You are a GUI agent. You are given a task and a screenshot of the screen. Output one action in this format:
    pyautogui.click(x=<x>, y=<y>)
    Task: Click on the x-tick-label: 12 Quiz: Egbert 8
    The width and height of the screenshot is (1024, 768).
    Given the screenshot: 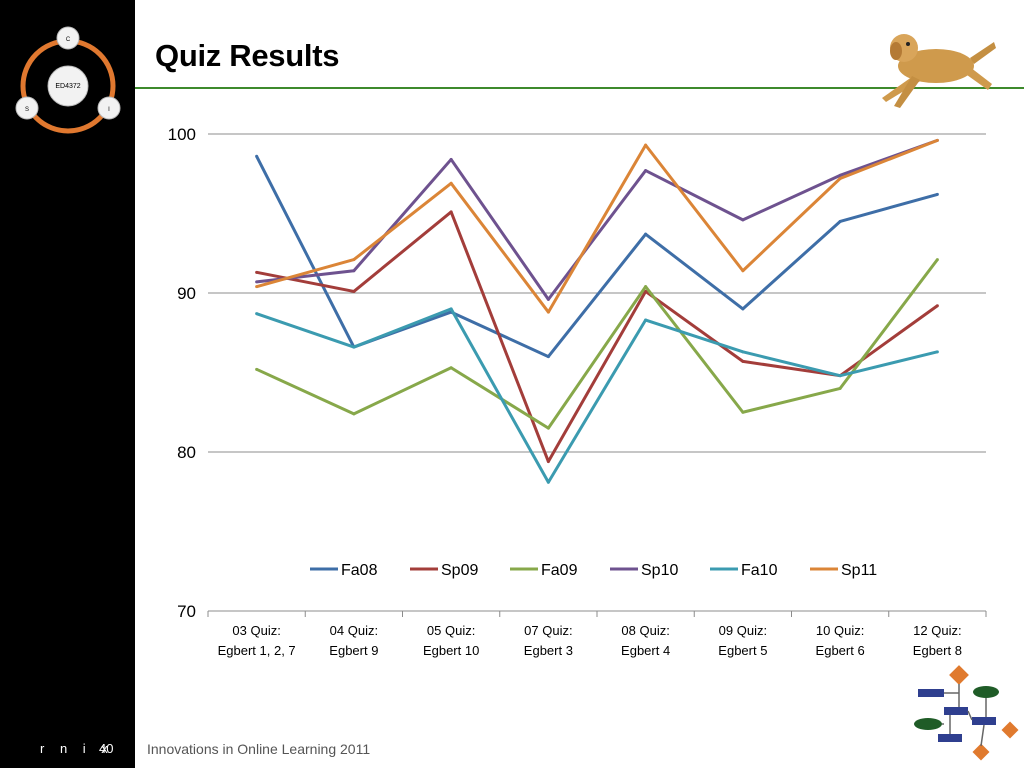 What is the action you would take?
    pyautogui.click(x=937, y=640)
    